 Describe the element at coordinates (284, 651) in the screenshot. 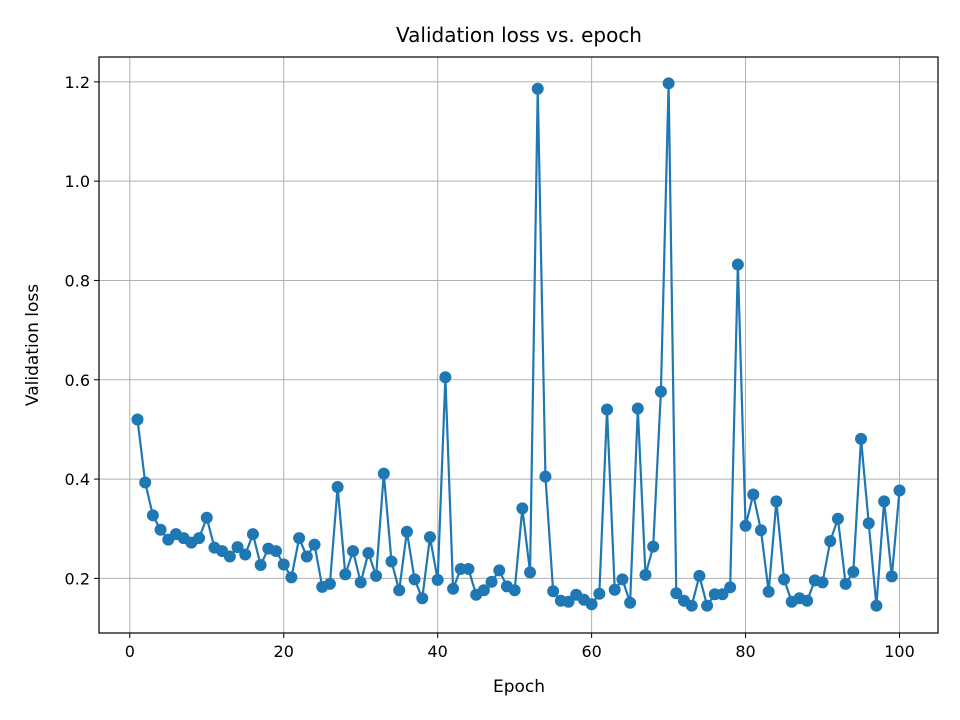

I see `x-tick-label: 20` at that location.